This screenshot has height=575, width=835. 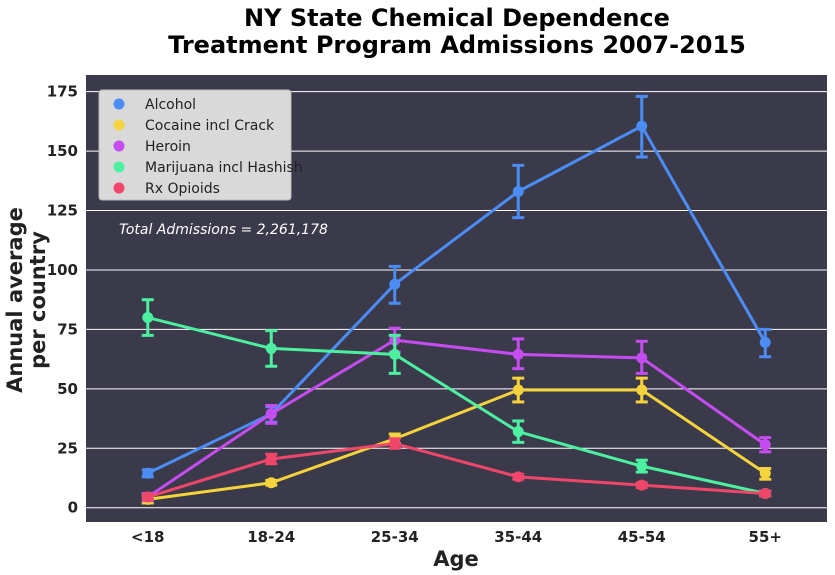 I want to click on chart-title-line-1: NY State Chemical Dependence, so click(x=457, y=18).